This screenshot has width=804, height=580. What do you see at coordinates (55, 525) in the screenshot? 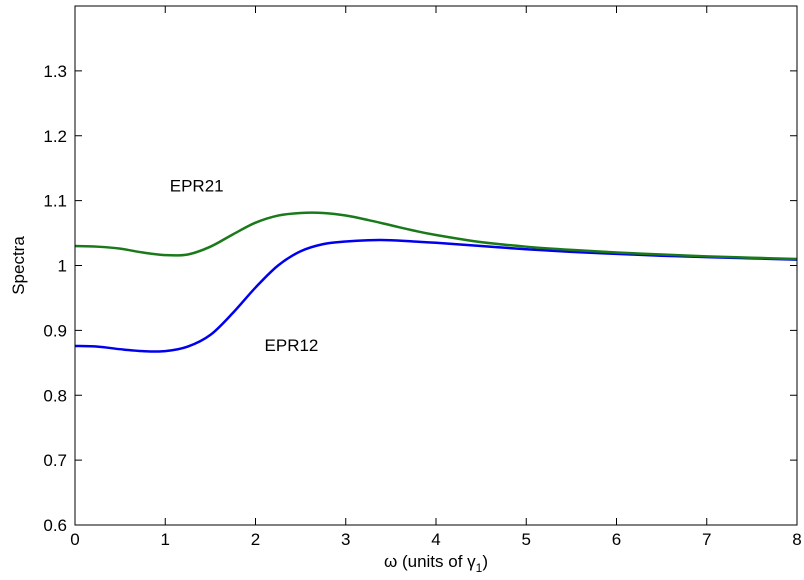
I see `y-tick-label: 0.6` at bounding box center [55, 525].